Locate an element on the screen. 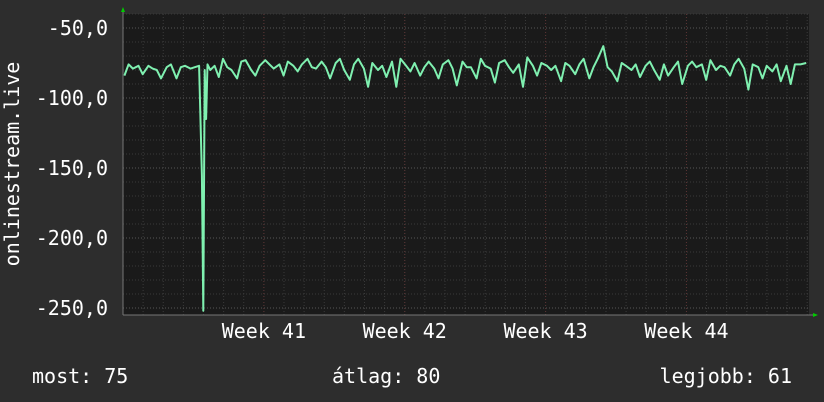 The width and height of the screenshot is (824, 402). x-tick-label: Week 42 is located at coordinates (405, 331).